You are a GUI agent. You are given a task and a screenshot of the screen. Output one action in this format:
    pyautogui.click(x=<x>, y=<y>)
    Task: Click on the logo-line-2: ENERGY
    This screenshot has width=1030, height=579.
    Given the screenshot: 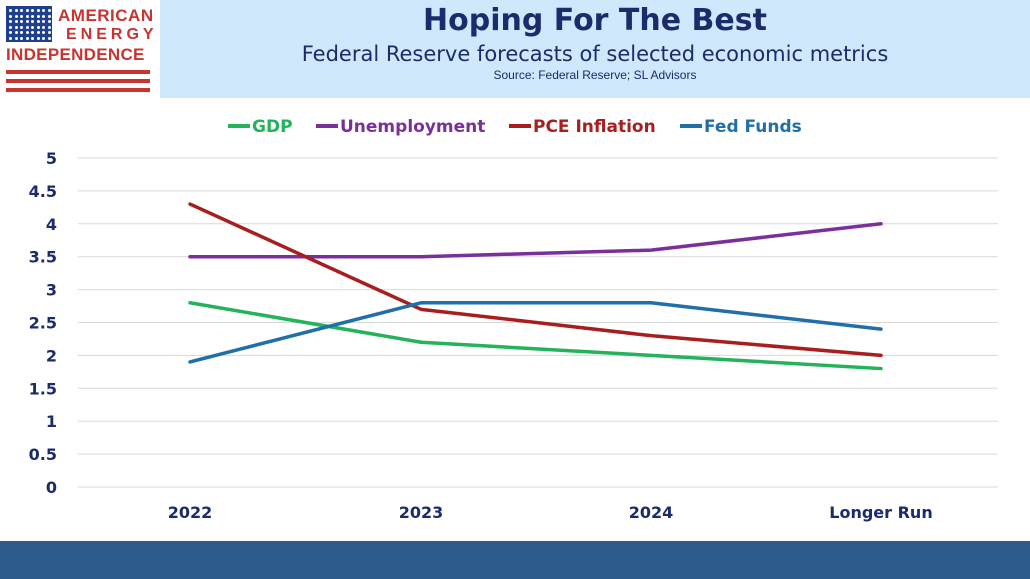 What is the action you would take?
    pyautogui.click(x=112, y=34)
    